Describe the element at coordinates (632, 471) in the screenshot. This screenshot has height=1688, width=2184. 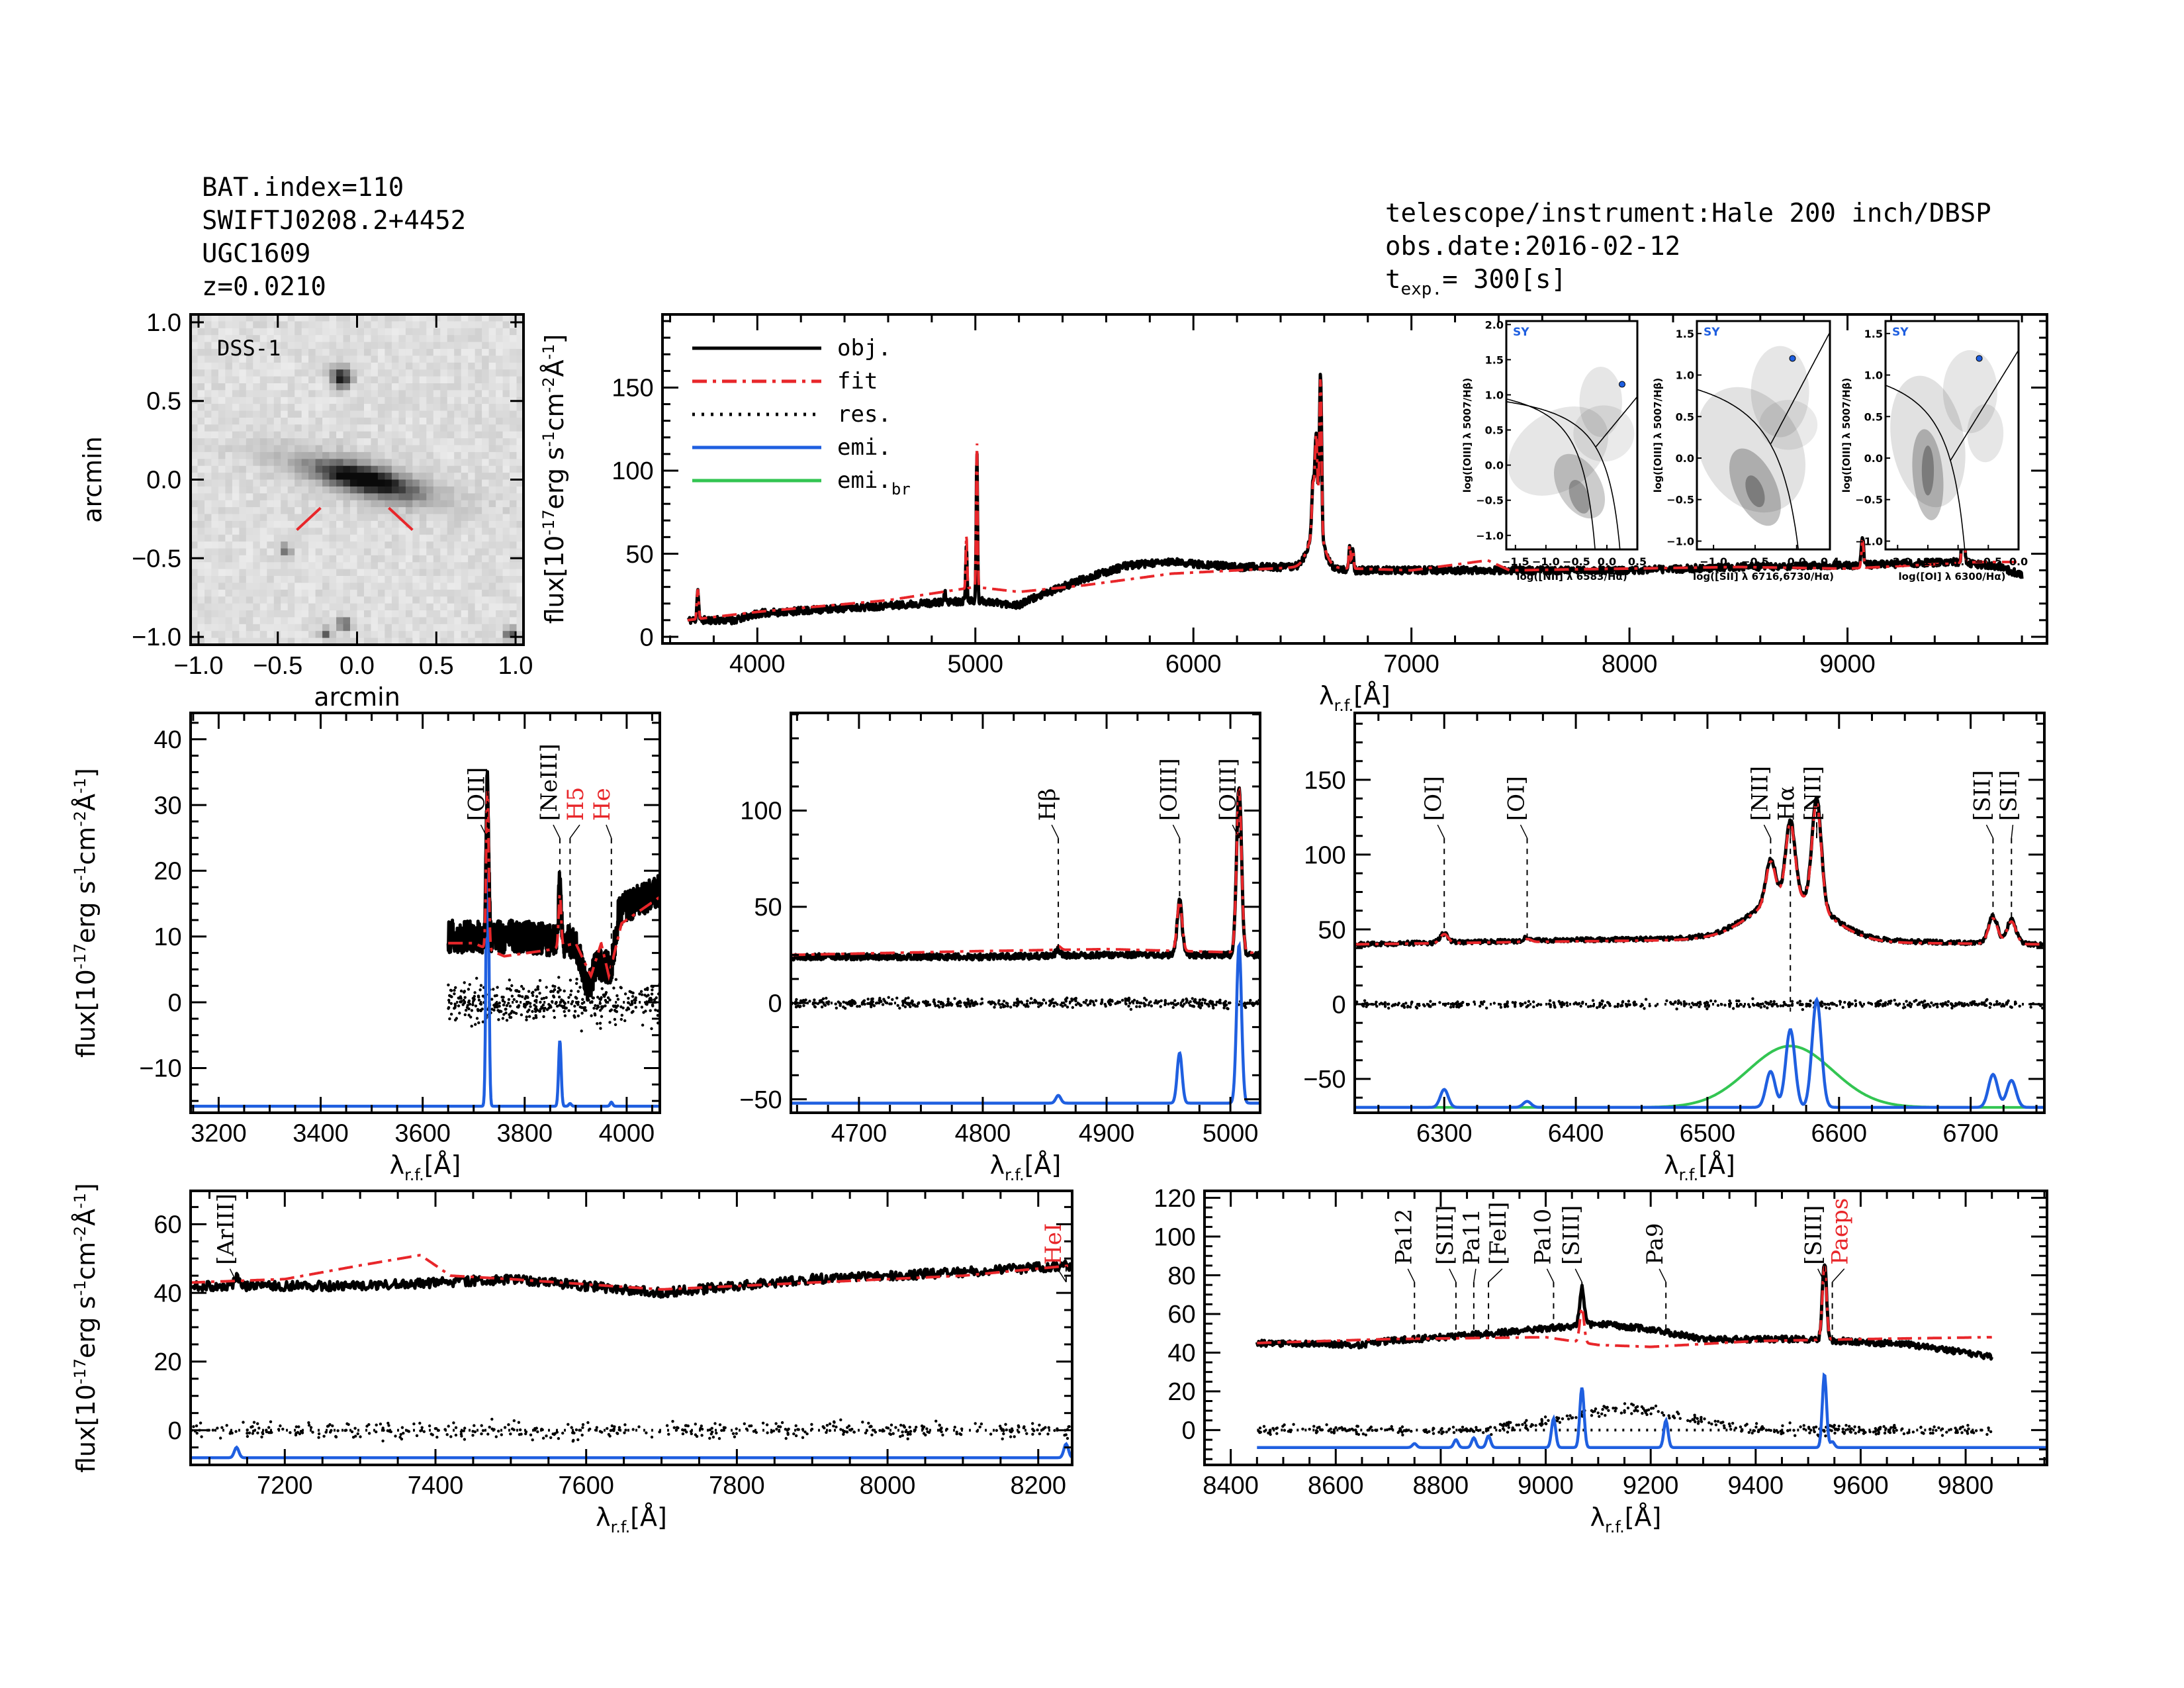
I see `y-tick-label: 100` at that location.